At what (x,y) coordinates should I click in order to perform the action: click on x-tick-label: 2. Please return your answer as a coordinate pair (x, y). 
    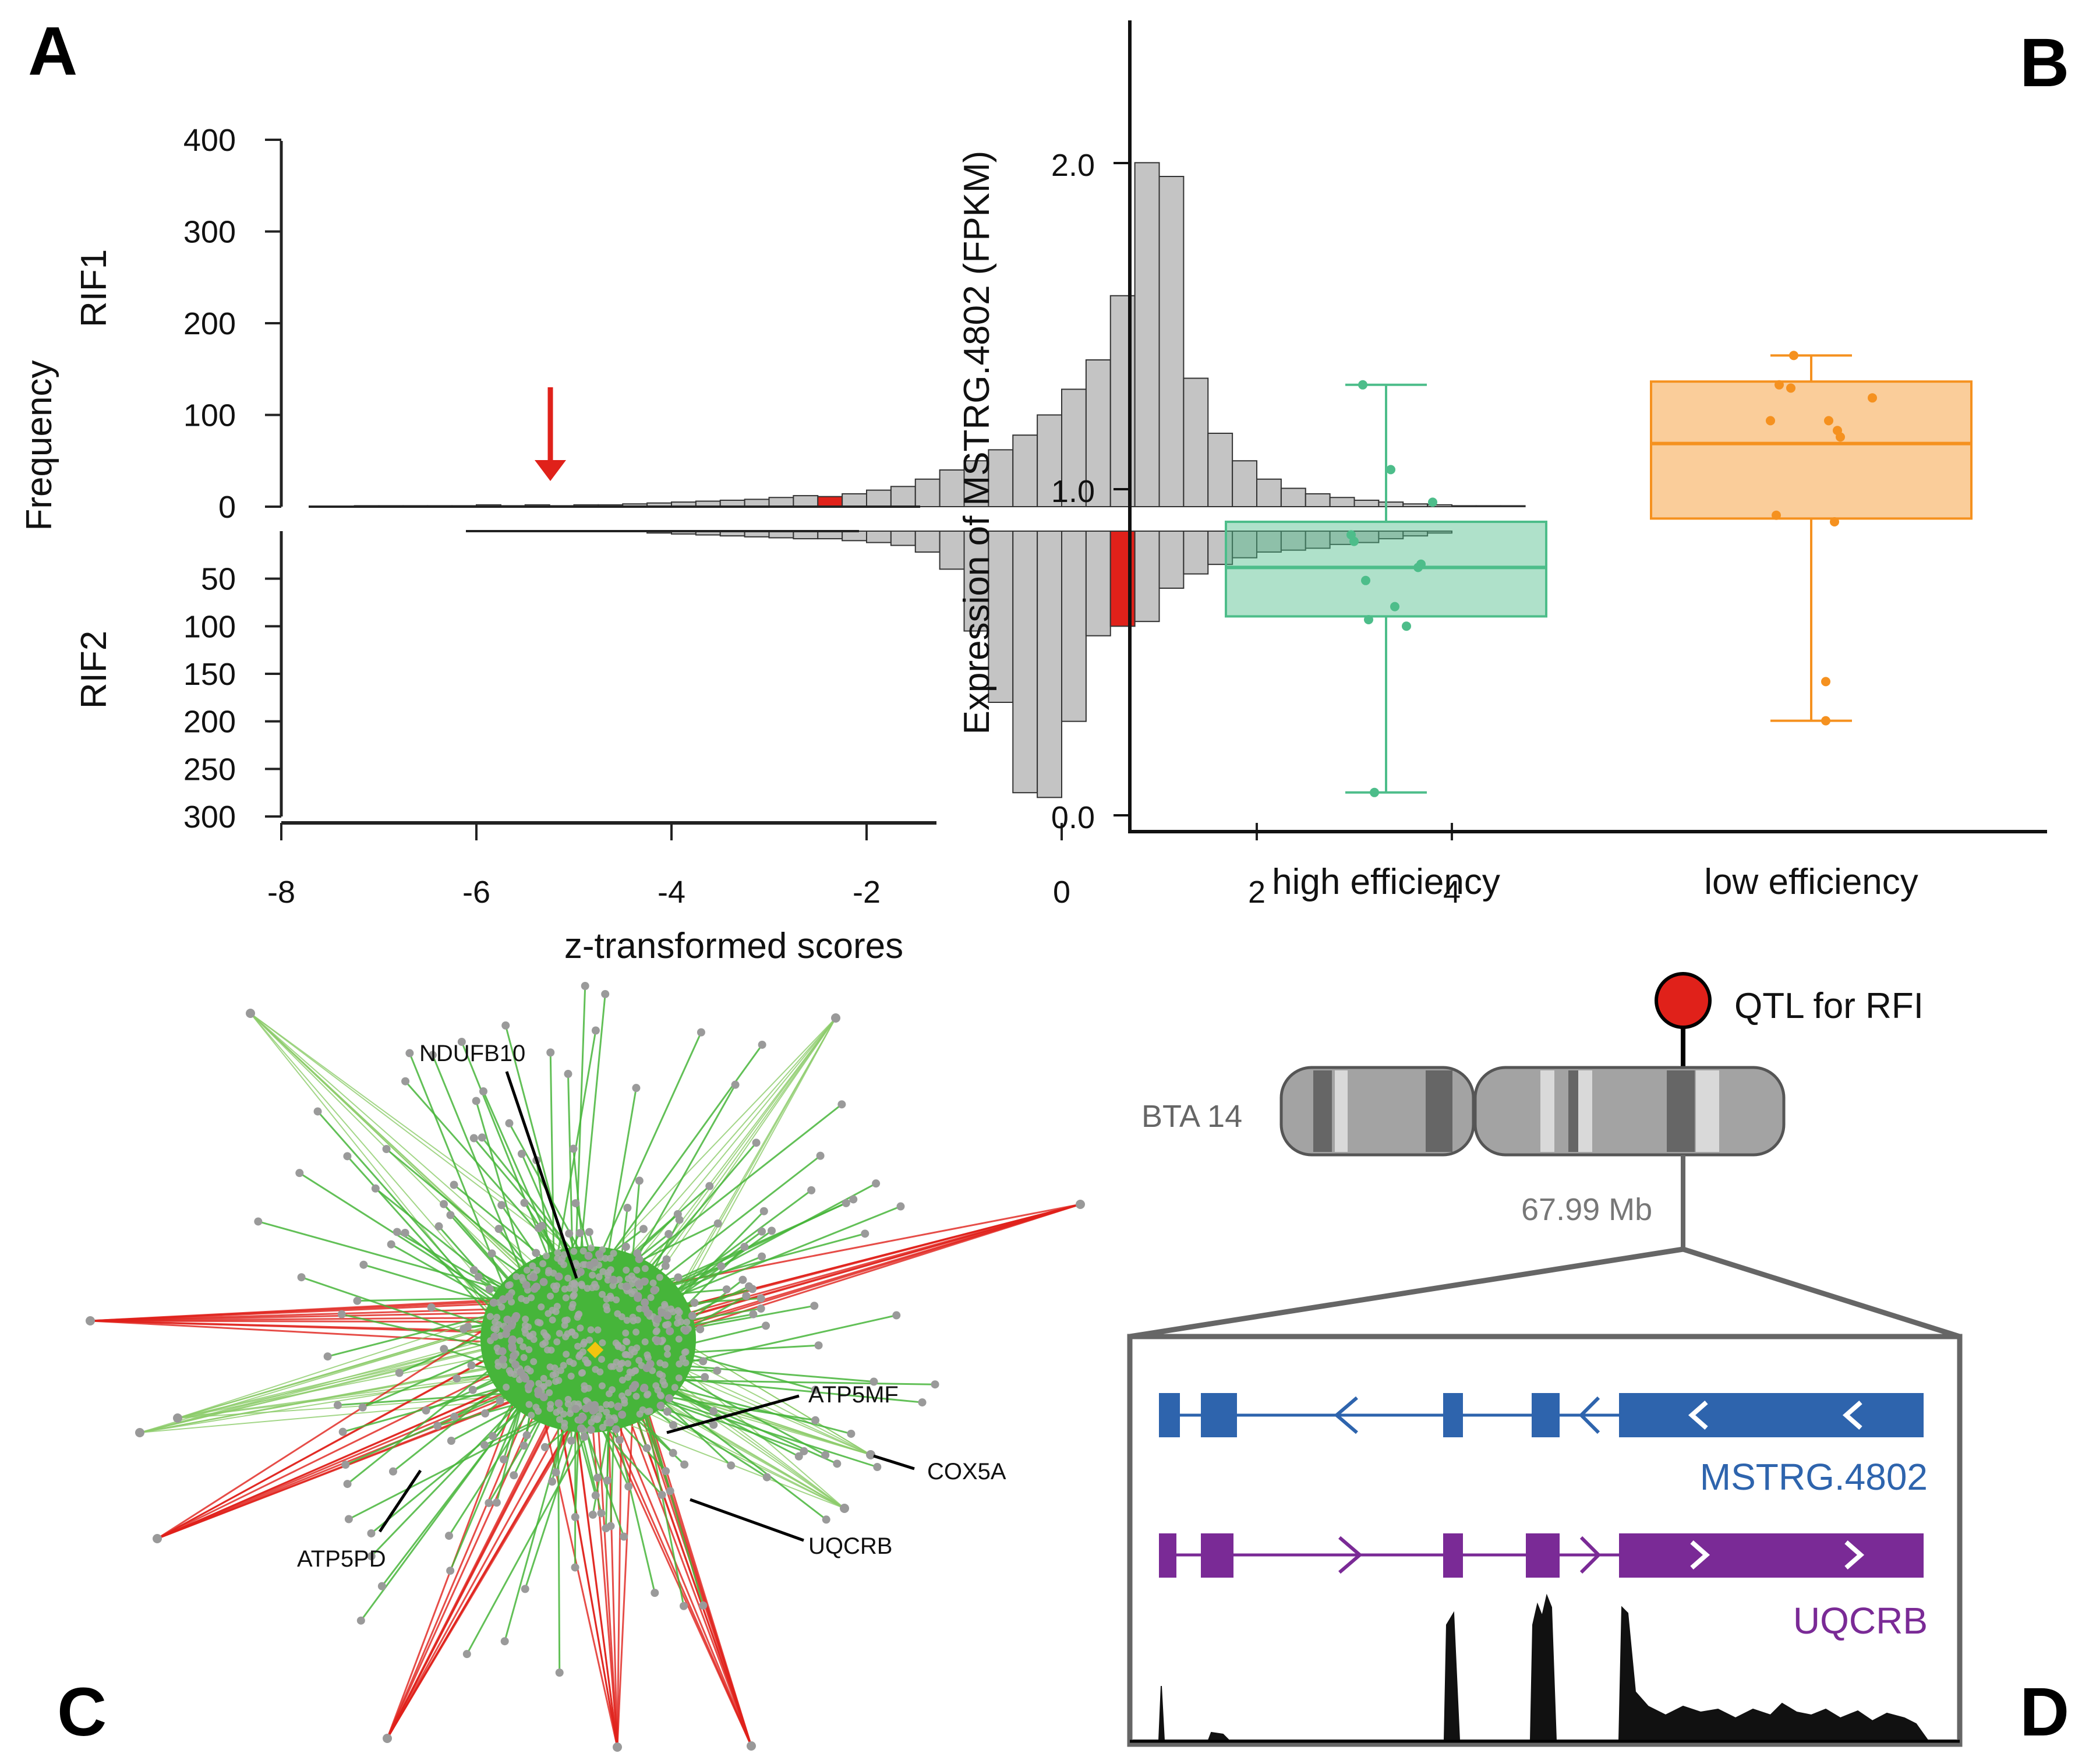
    Looking at the image, I should click on (1257, 892).